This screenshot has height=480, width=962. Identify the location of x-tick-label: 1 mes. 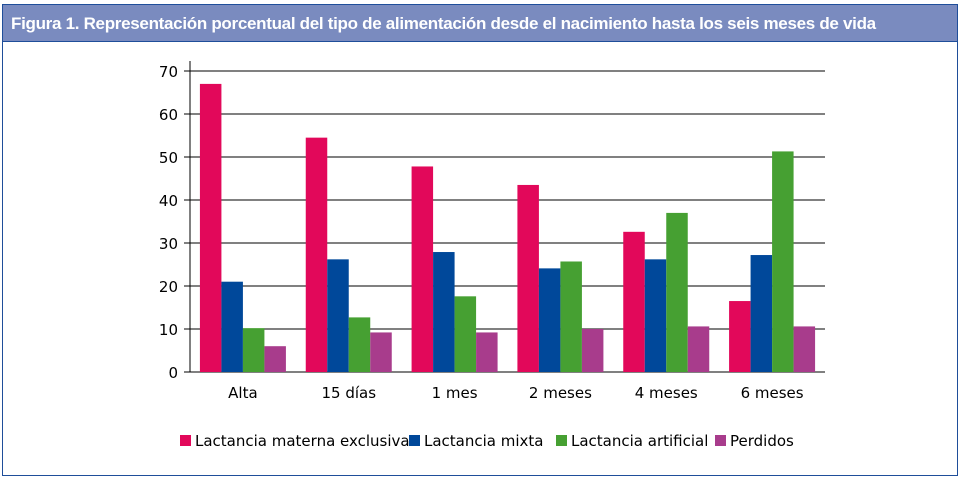
(455, 393).